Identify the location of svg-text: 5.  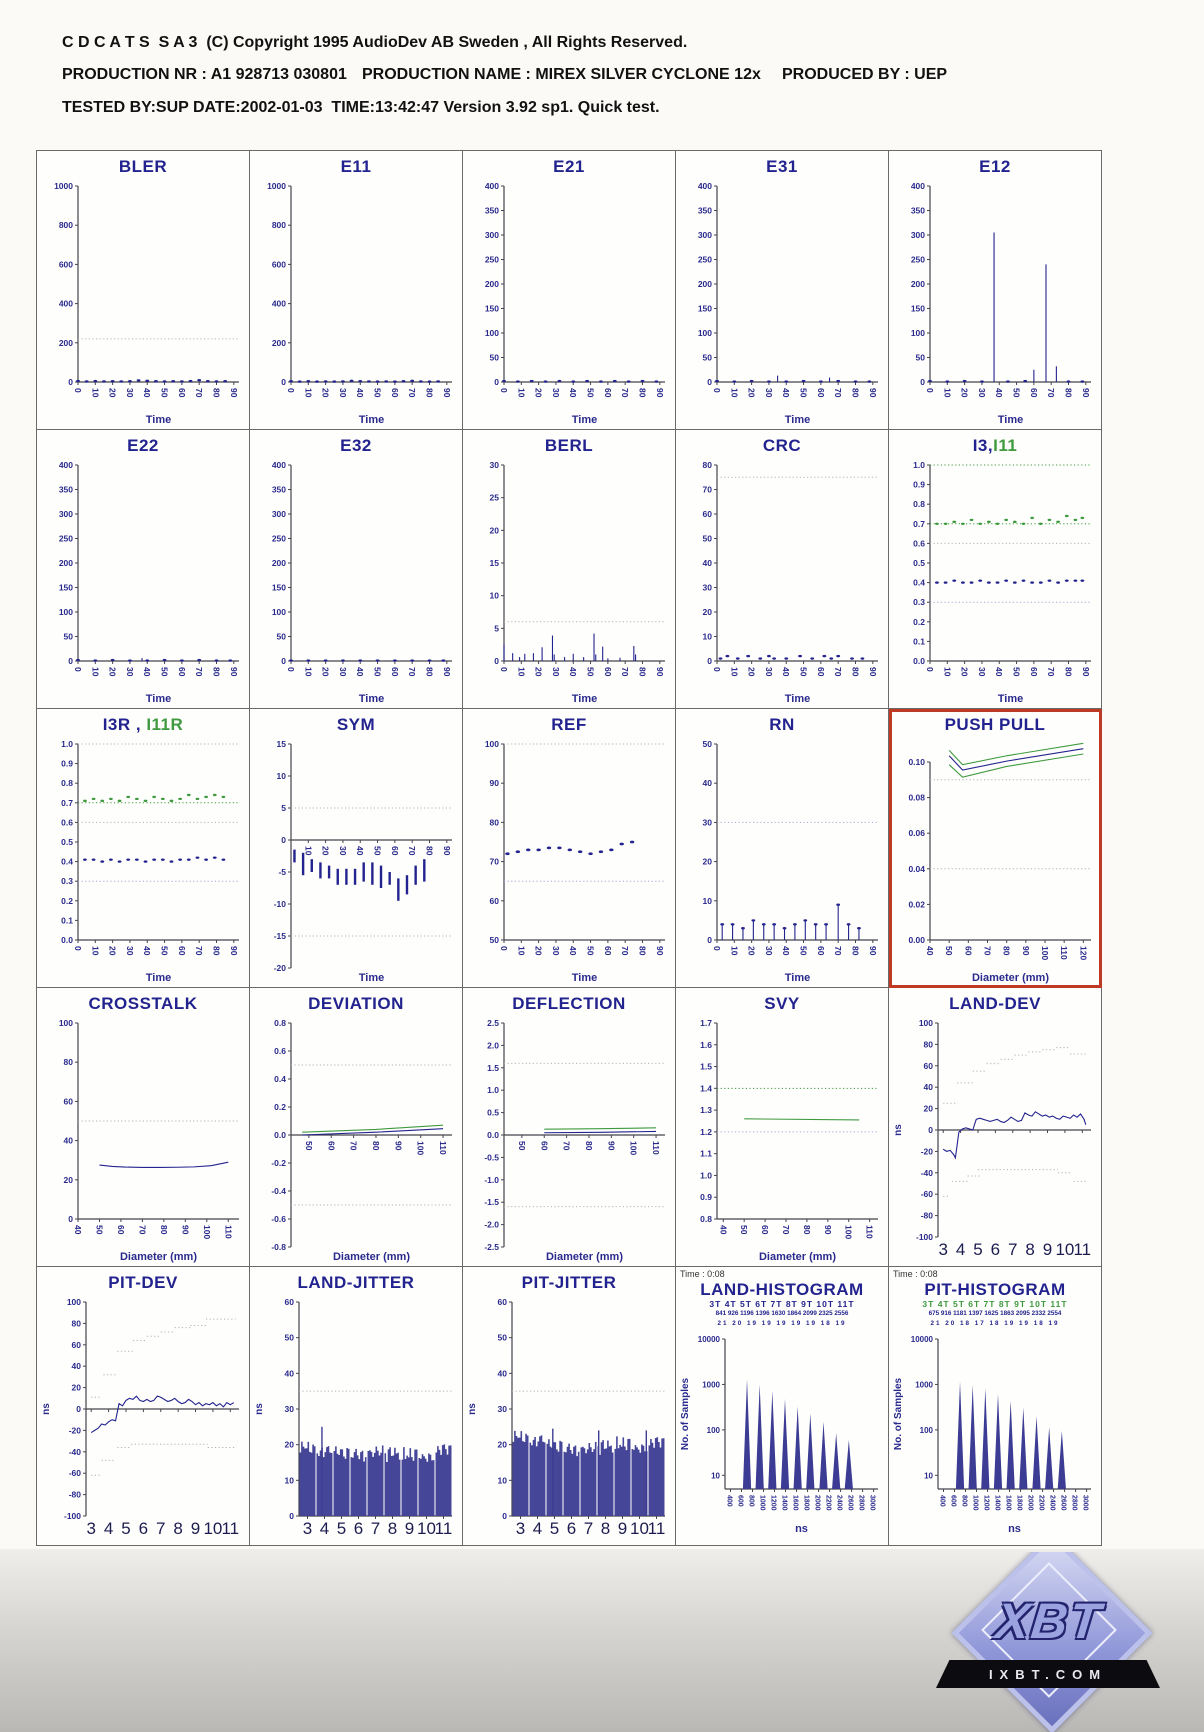
(553, 1528).